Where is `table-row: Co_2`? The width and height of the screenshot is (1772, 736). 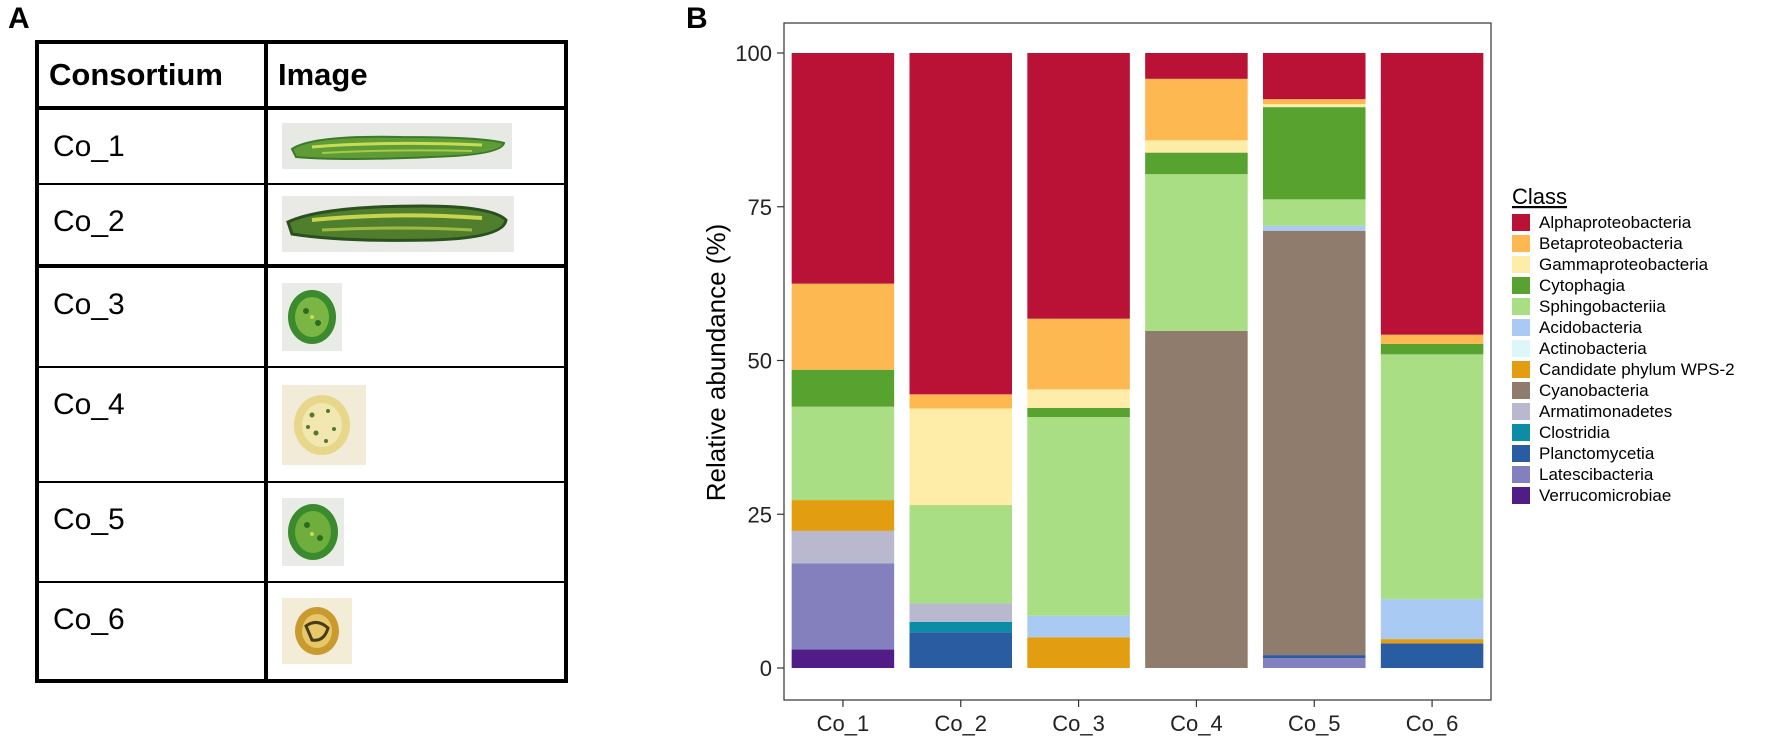 table-row: Co_2 is located at coordinates (301, 224).